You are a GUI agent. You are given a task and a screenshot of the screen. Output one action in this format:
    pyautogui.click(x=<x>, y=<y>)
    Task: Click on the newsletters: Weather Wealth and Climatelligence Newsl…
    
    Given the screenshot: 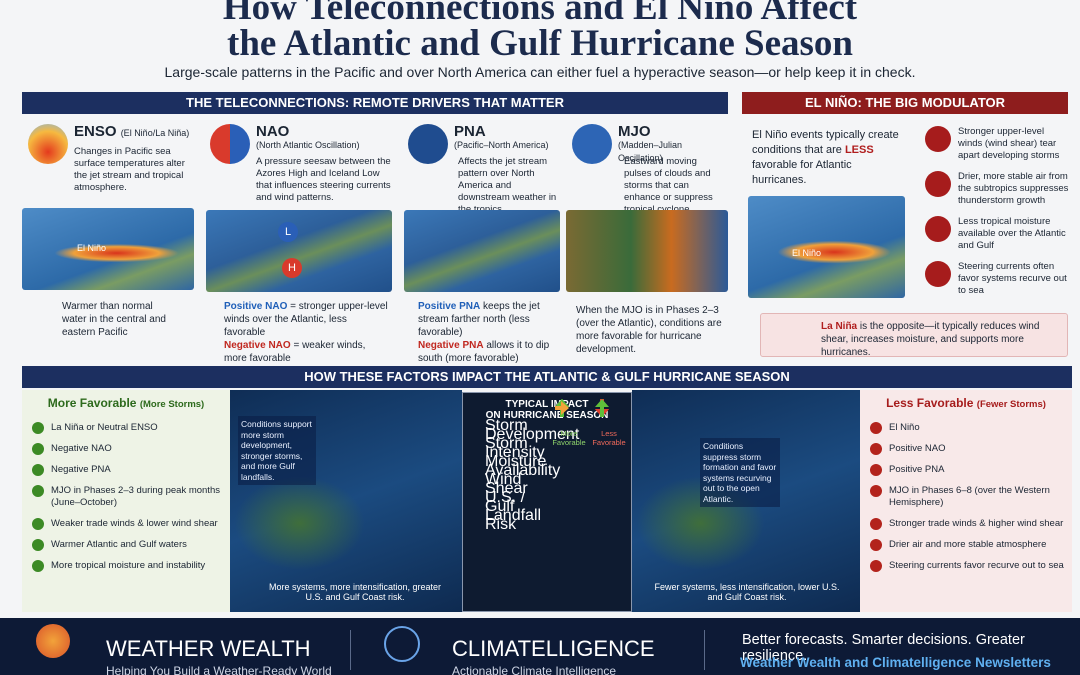 What is the action you would take?
    pyautogui.click(x=895, y=662)
    